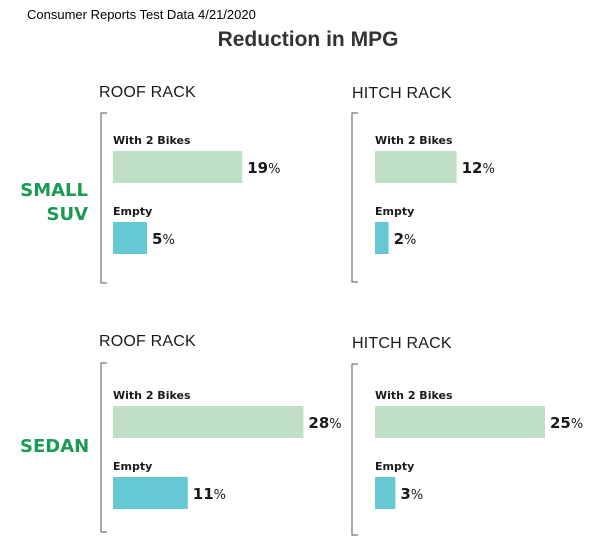 The width and height of the screenshot is (599, 554). Describe the element at coordinates (54, 190) in the screenshot. I see `row-label-small-suv-line1: SMALL` at that location.